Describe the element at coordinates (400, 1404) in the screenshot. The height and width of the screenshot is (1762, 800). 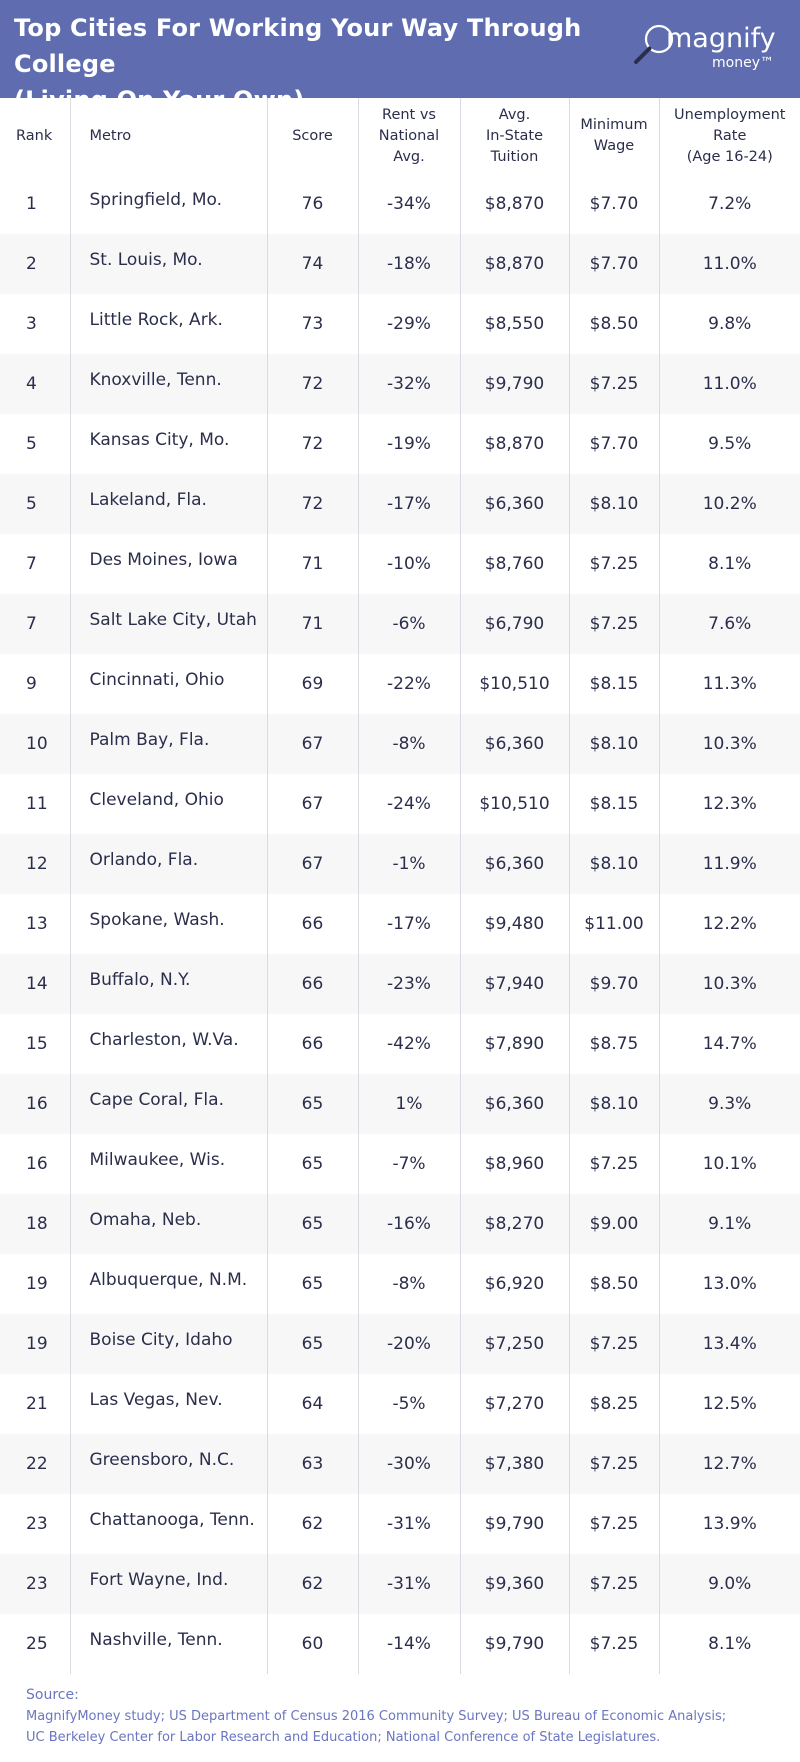
I see `table-row: 21 Las Vegas, Nev. 64 -5% $7,270 $8.25 12.5%` at that location.